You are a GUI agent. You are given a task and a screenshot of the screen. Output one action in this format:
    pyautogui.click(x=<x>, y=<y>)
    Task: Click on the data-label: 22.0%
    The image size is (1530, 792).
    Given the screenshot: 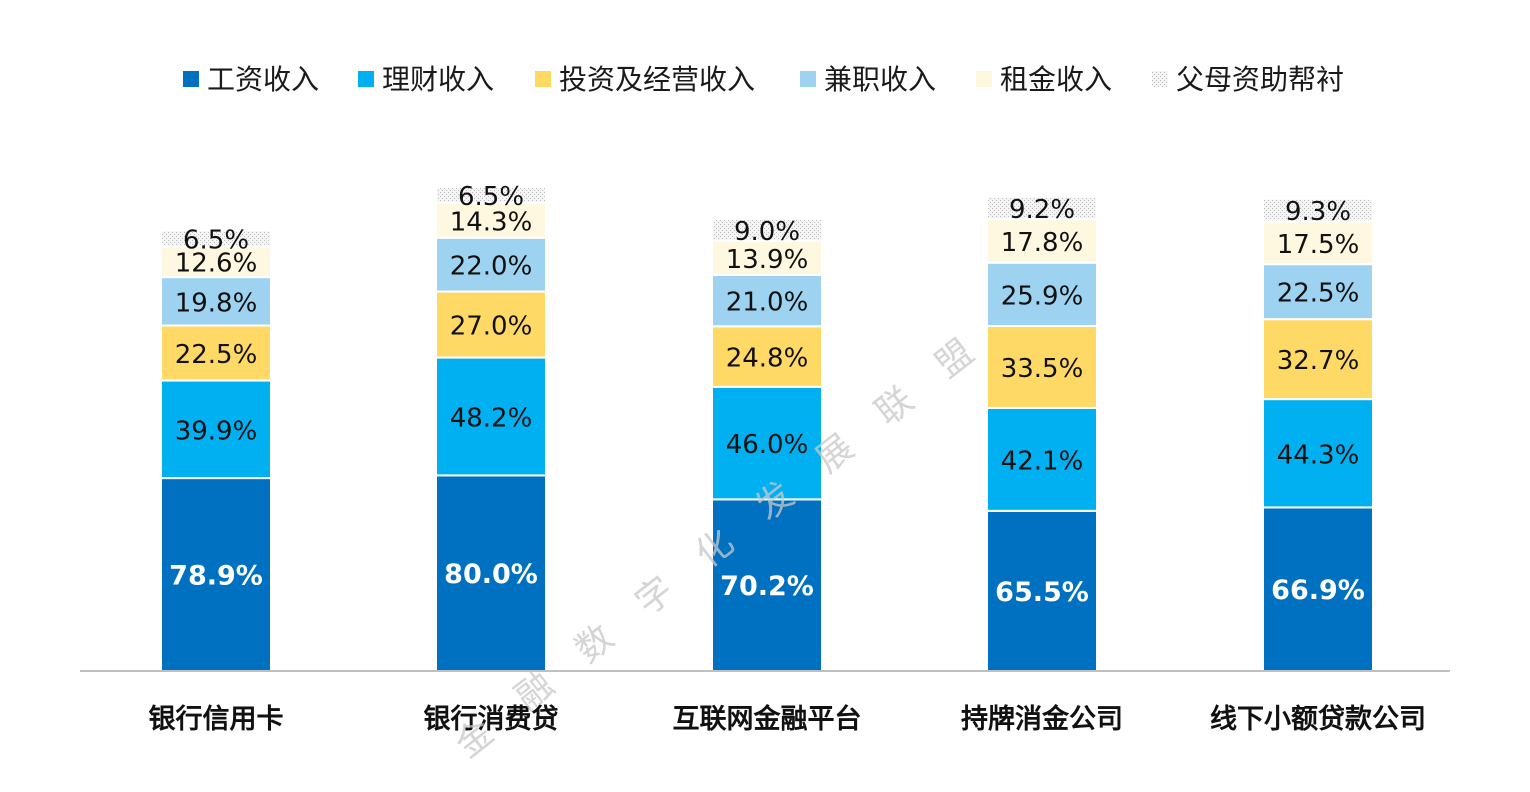 What is the action you would take?
    pyautogui.click(x=491, y=267)
    